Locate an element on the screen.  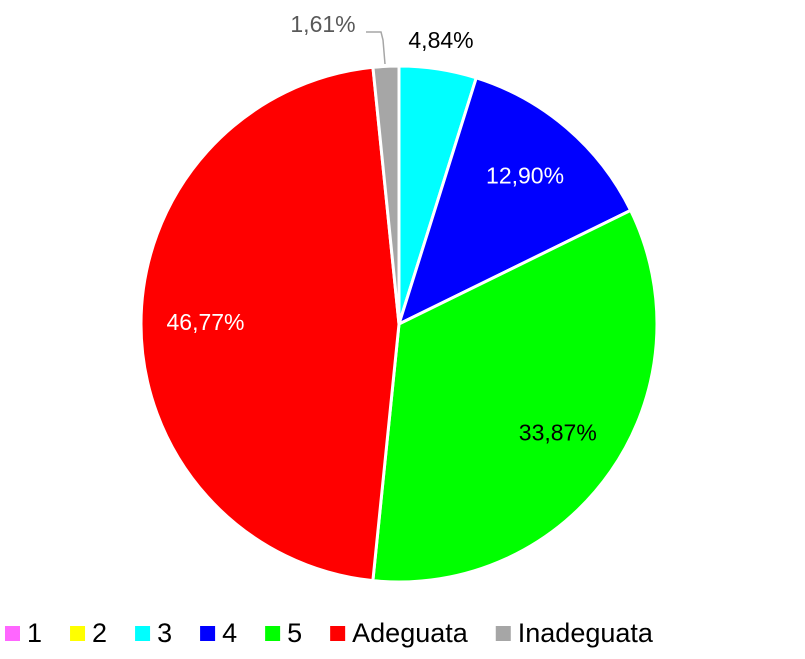
leader-line is located at coordinates (376, 48).